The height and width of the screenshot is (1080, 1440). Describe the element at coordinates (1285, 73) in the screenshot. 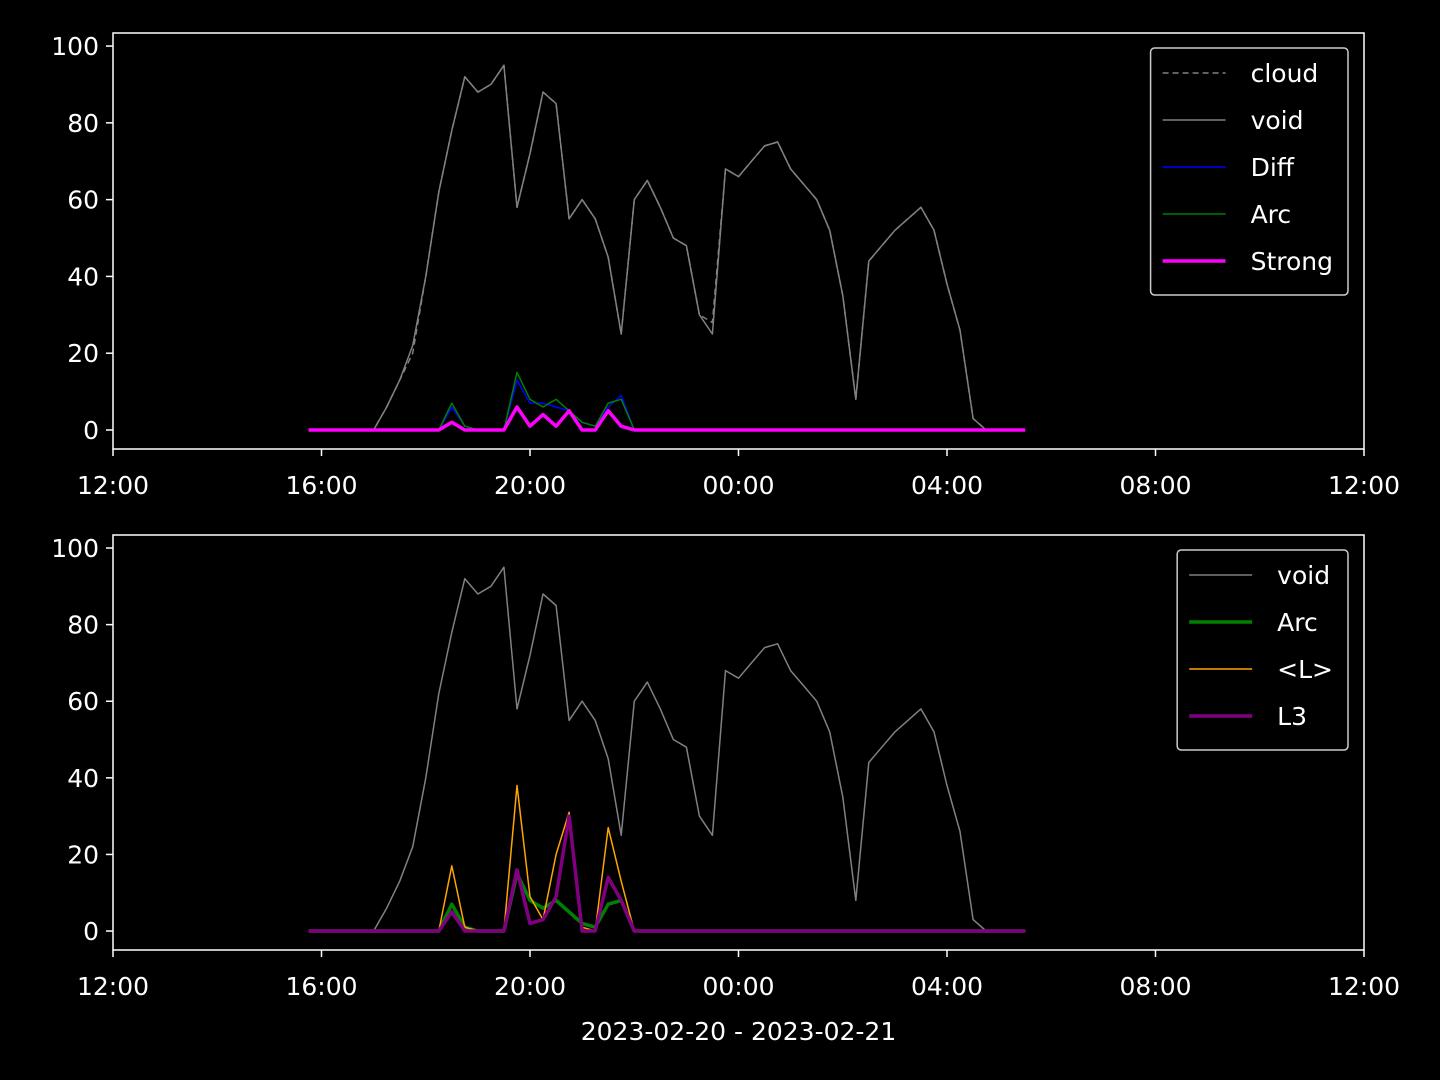

I see `legend-label: cloud` at that location.